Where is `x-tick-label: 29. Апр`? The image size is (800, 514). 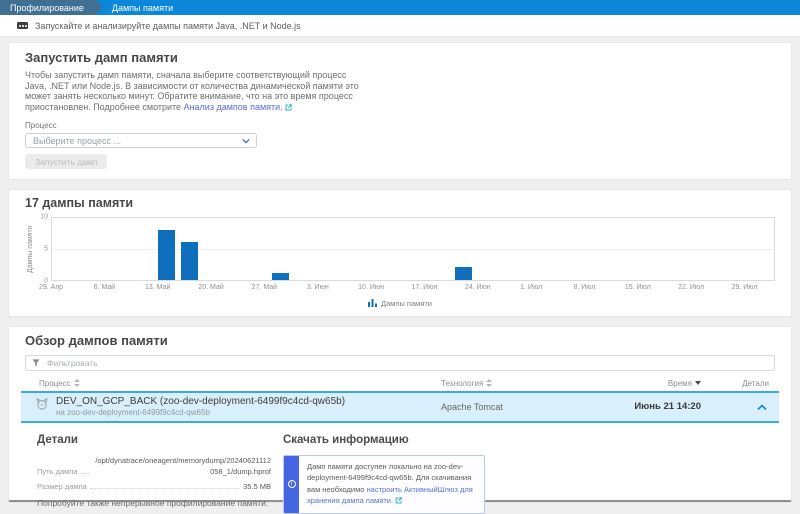 x-tick-label: 29. Апр is located at coordinates (51, 287).